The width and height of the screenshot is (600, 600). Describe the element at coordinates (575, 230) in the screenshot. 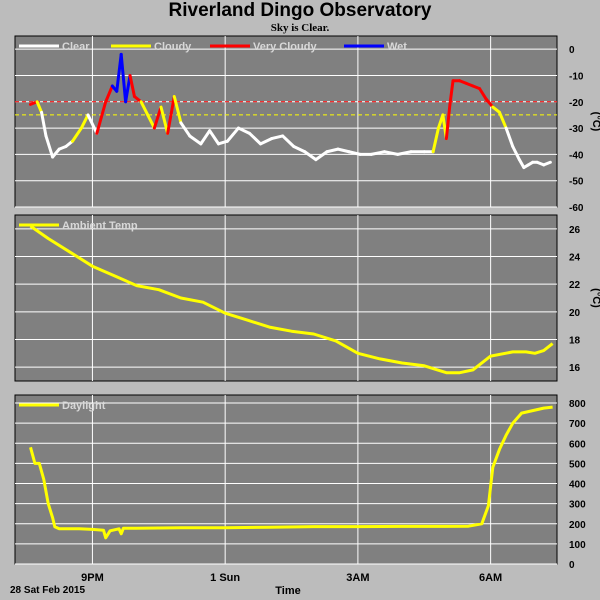

I see `y-tick-label: 26` at that location.